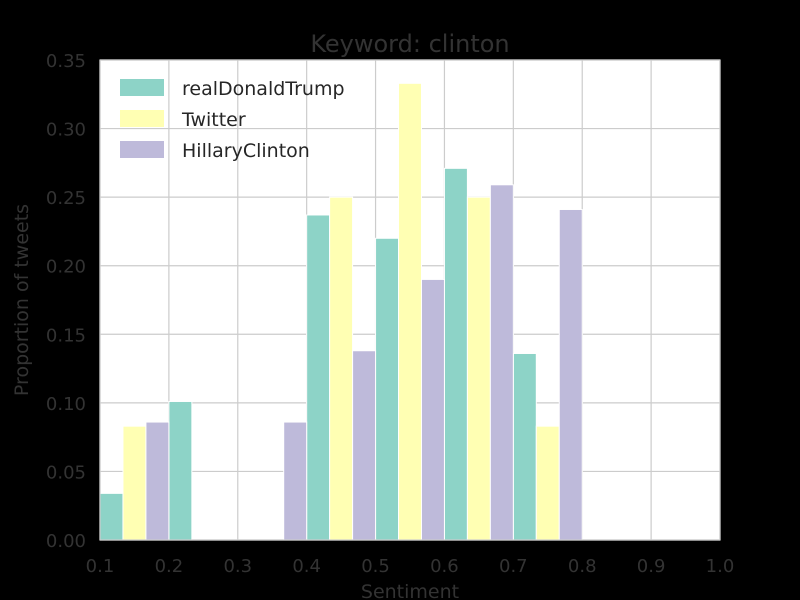 The width and height of the screenshot is (800, 600). Describe the element at coordinates (444, 566) in the screenshot. I see `x-tick-label: 0.6` at that location.